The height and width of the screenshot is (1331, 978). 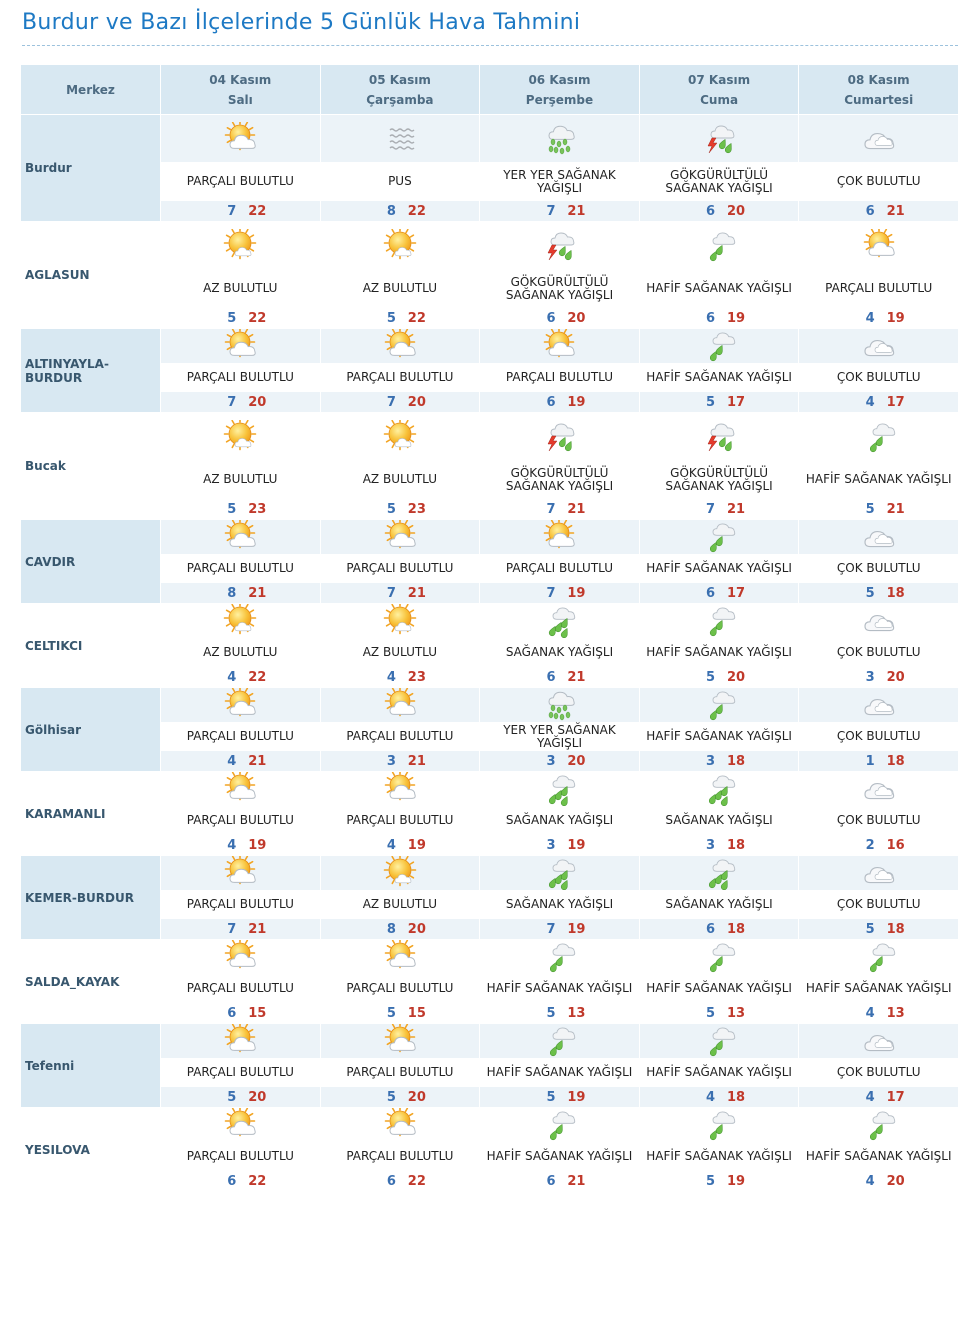 I want to click on temperature-cell: 4 13, so click(x=878, y=1013).